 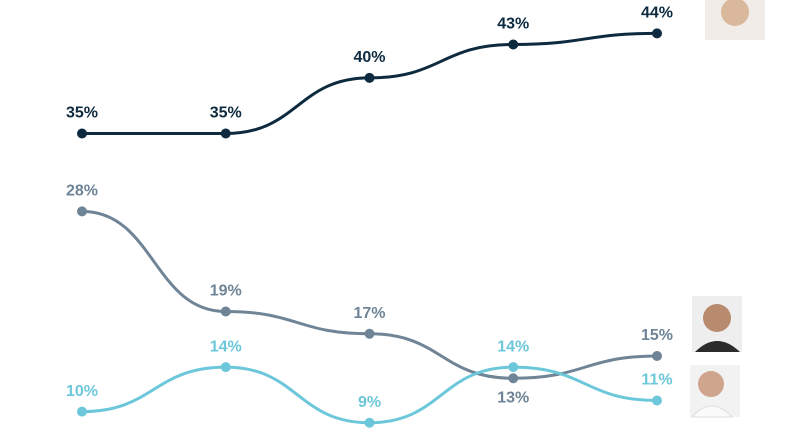 What do you see at coordinates (369, 57) in the screenshot?
I see `data-label: 40%` at bounding box center [369, 57].